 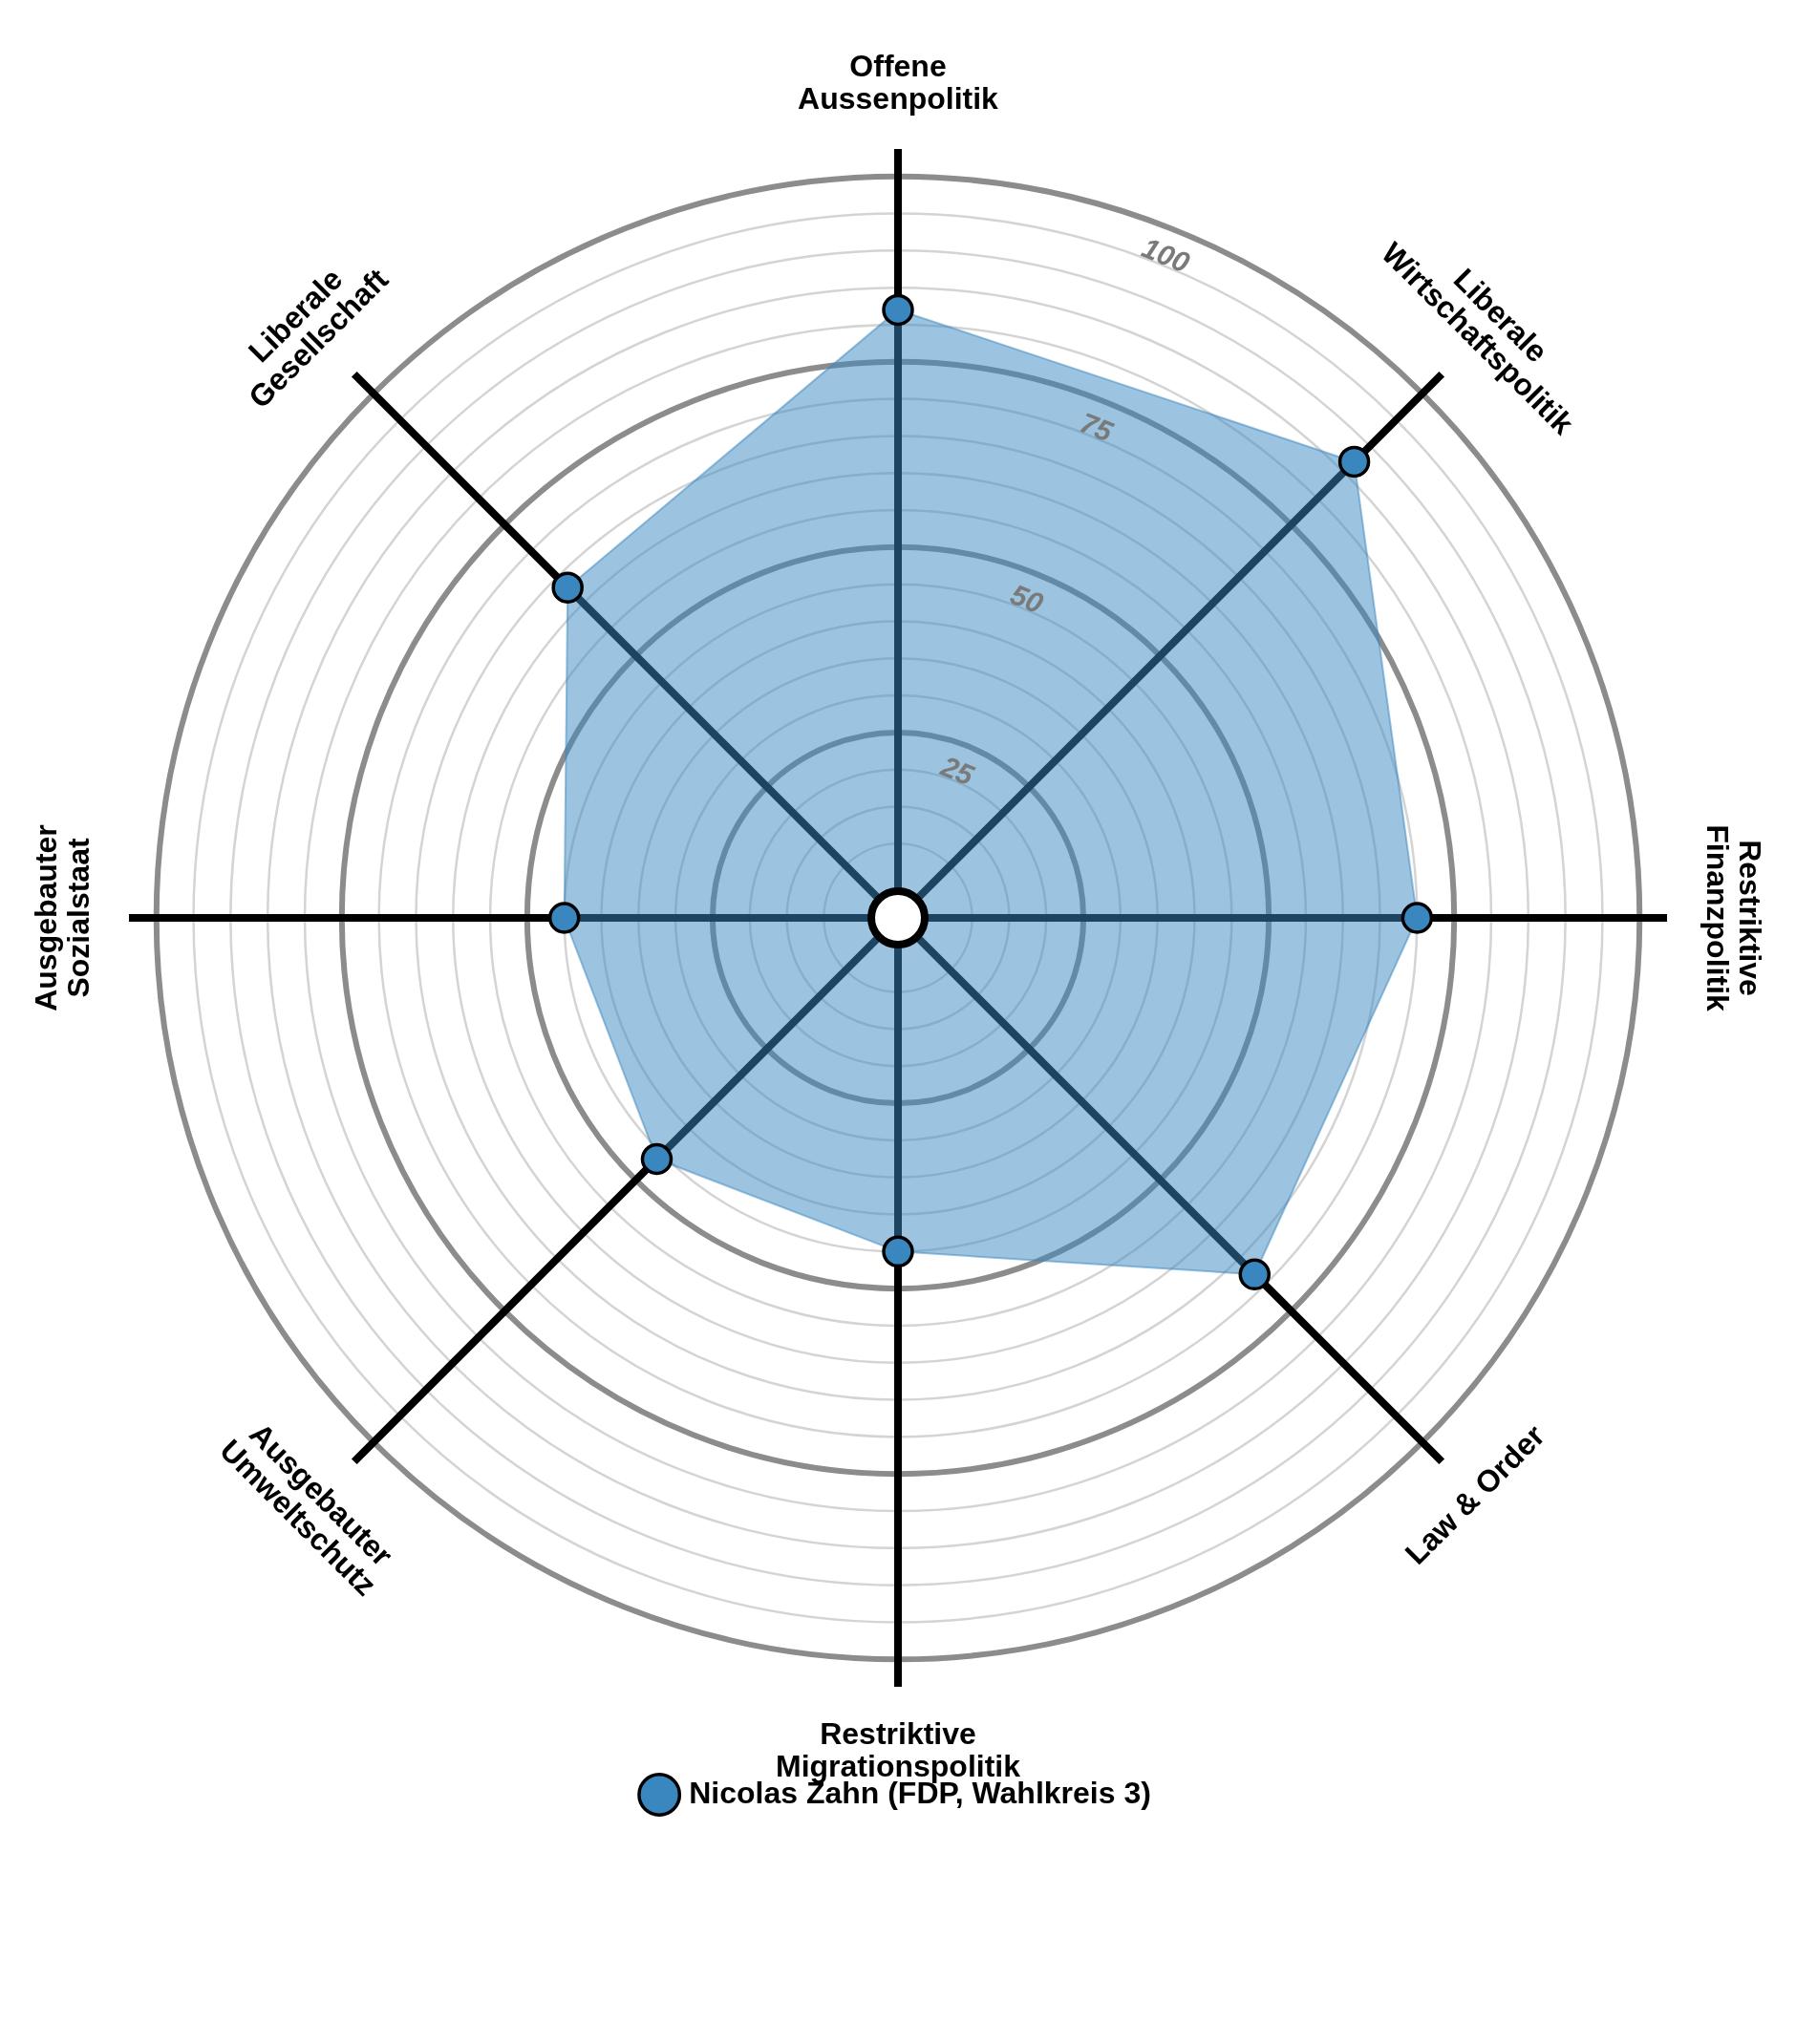 What do you see at coordinates (958, 770) in the screenshot?
I see `y-tick-label: 25` at bounding box center [958, 770].